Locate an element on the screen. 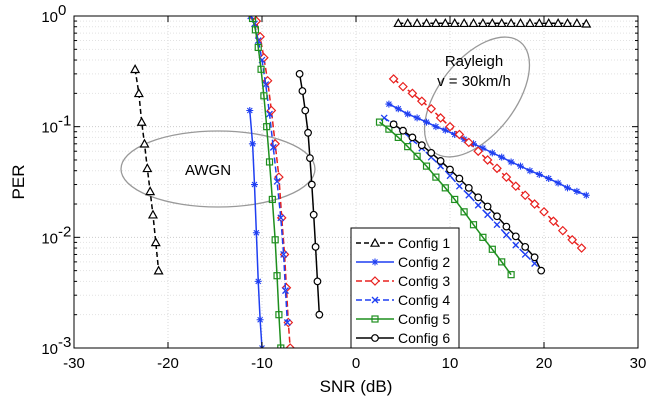 The width and height of the screenshot is (655, 398). y-tick-exponent: 0 is located at coordinates (62, 10).